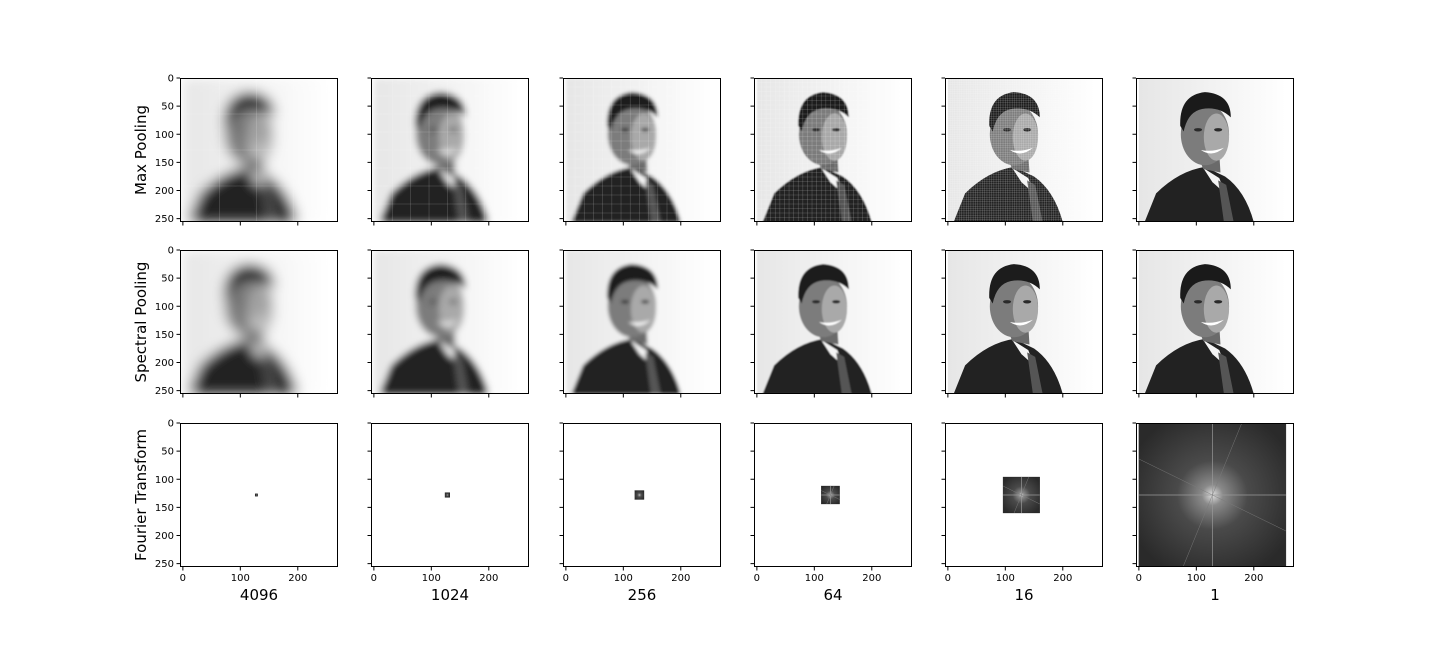  I want to click on row-label: Spectral Pooling, so click(141, 322).